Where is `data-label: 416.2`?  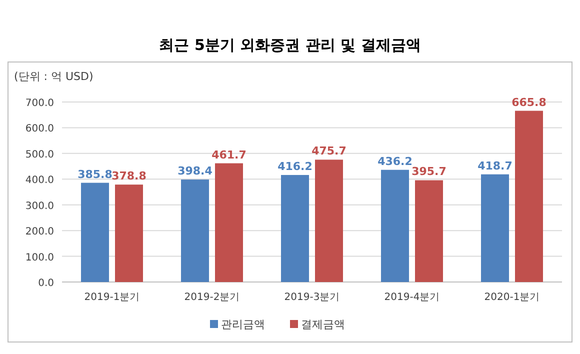 data-label: 416.2 is located at coordinates (295, 166).